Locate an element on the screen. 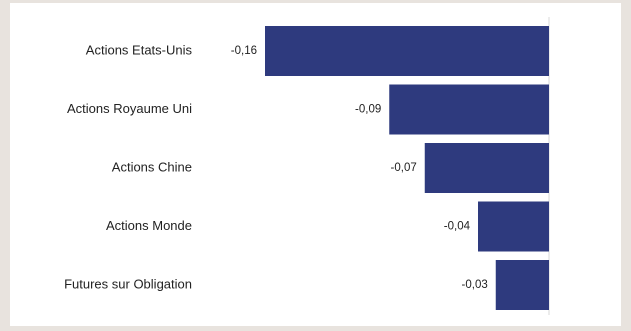 The image size is (631, 331). category-label-2: Actions Royaume Uni is located at coordinates (129, 108).